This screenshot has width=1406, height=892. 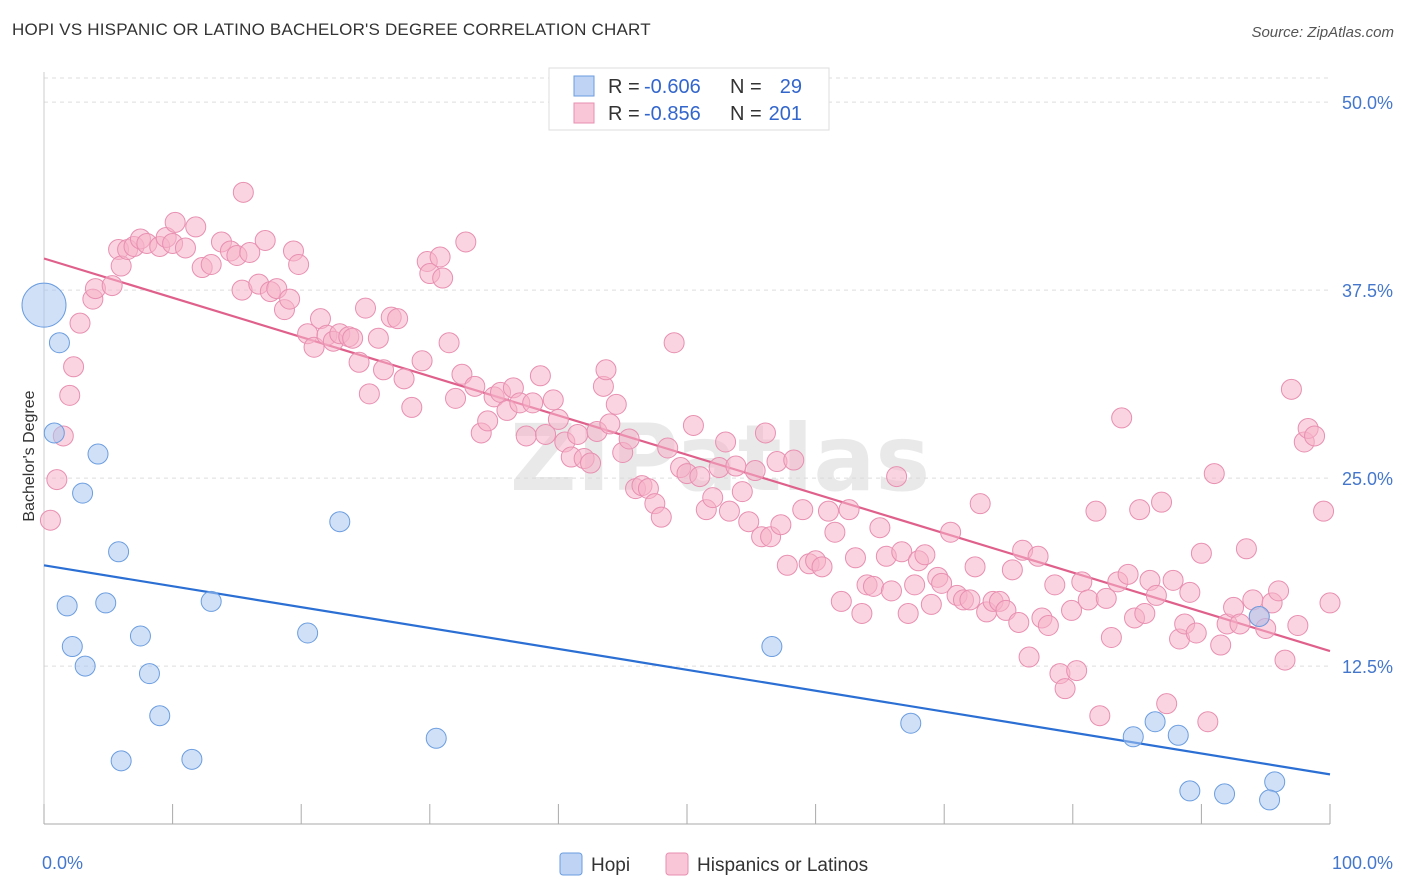 What do you see at coordinates (672, 114) in the screenshot?
I see `legend-r-value-1: -0.856` at bounding box center [672, 114].